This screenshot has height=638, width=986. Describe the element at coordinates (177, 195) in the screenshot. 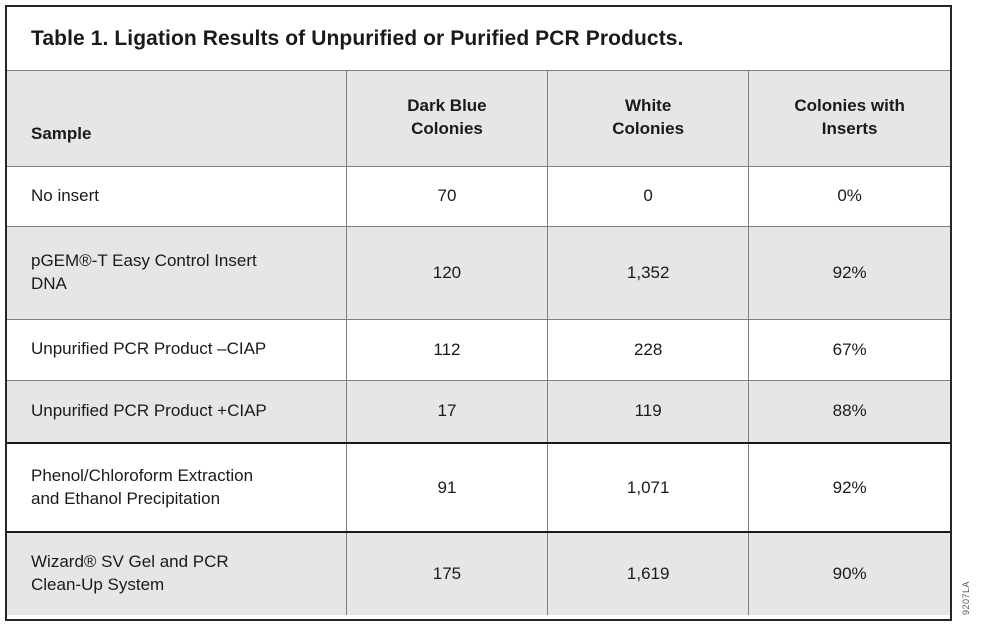

I see `sample-cell: No insert` at that location.